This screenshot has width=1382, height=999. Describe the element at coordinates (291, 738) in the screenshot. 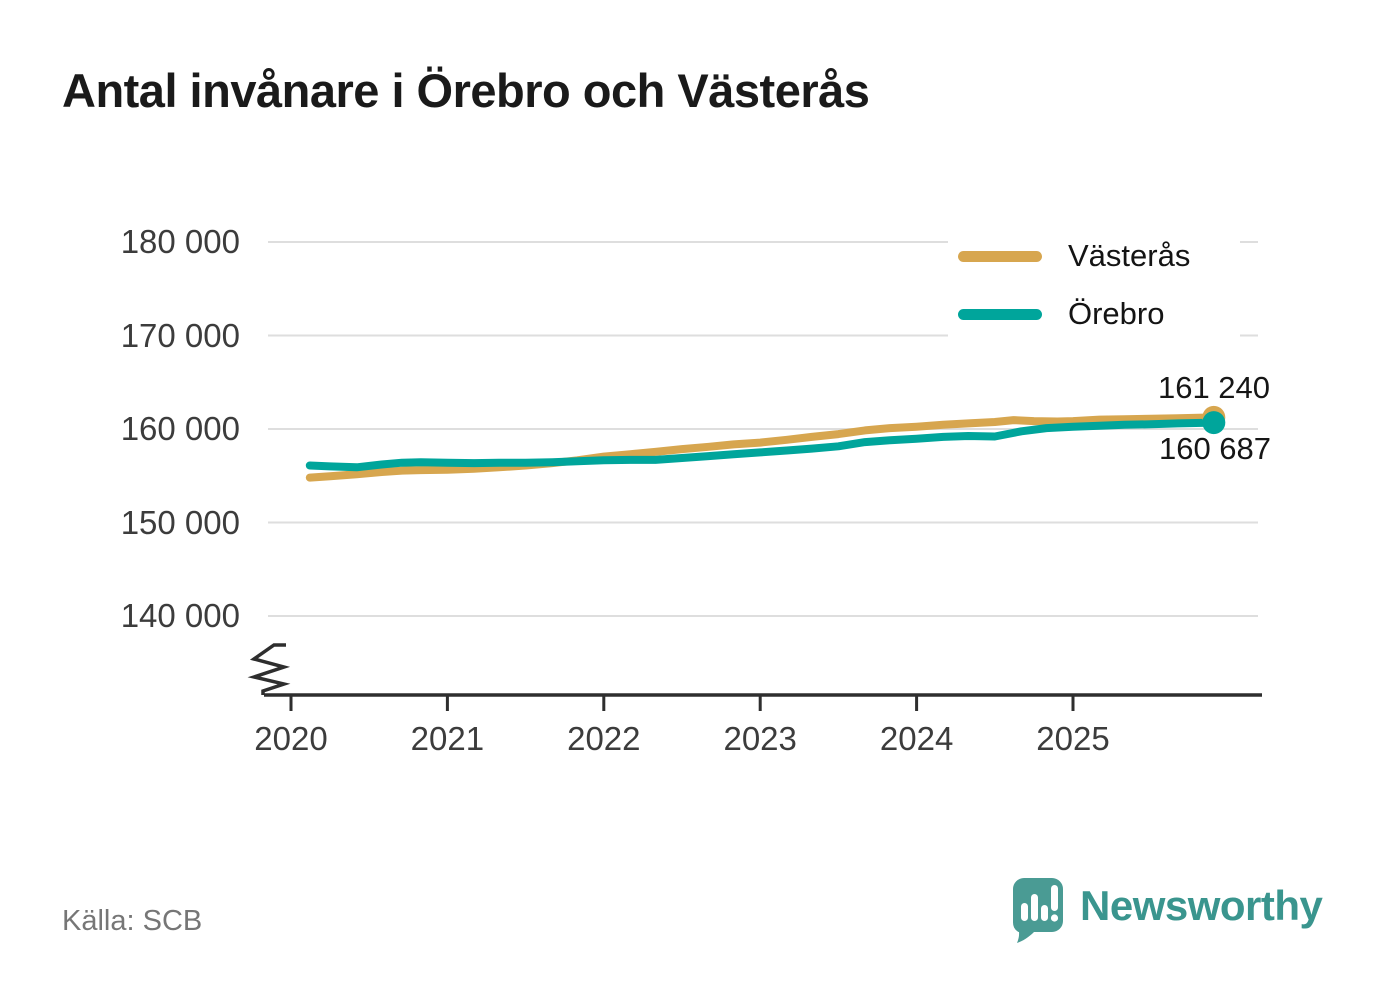

I see `x-axis-label: 2020` at that location.